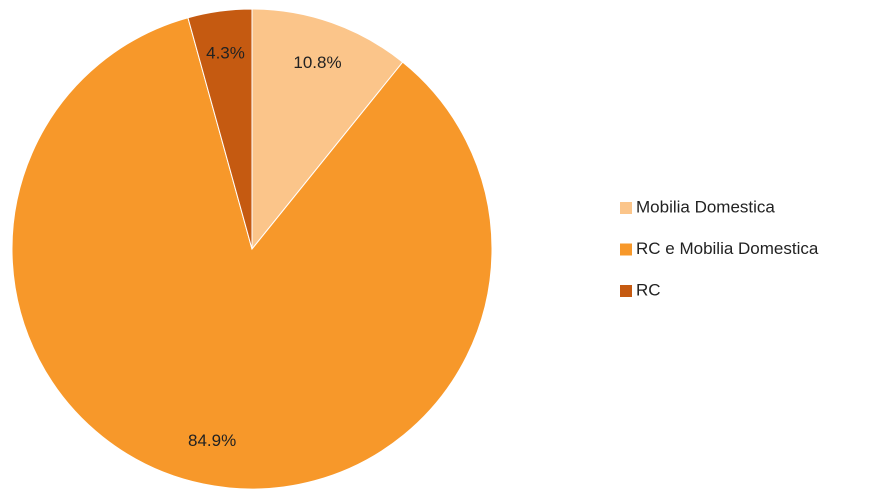 Image resolution: width=896 pixels, height=489 pixels. What do you see at coordinates (212, 440) in the screenshot?
I see `data-label: 84.9%` at bounding box center [212, 440].